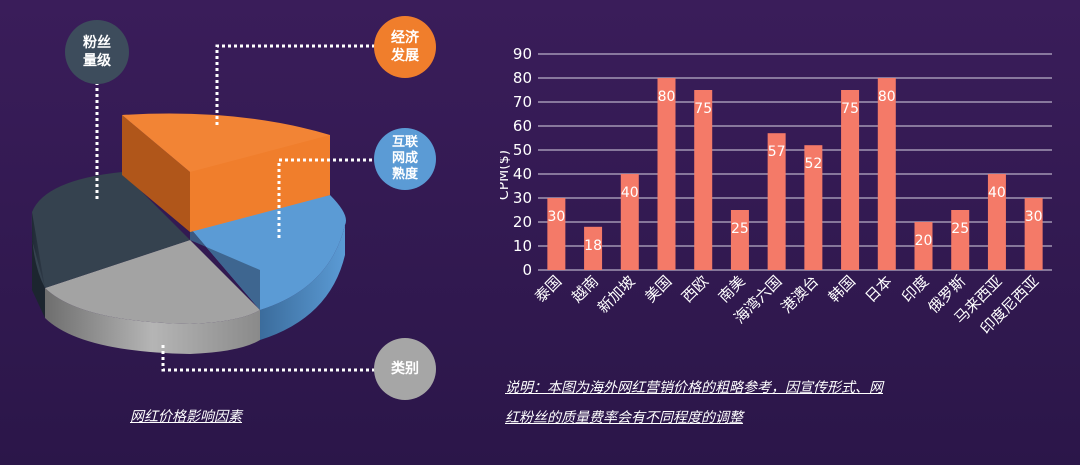 The height and width of the screenshot is (465, 1080). What do you see at coordinates (186, 417) in the screenshot?
I see `pie-caption: 网红价格影响因素` at bounding box center [186, 417].